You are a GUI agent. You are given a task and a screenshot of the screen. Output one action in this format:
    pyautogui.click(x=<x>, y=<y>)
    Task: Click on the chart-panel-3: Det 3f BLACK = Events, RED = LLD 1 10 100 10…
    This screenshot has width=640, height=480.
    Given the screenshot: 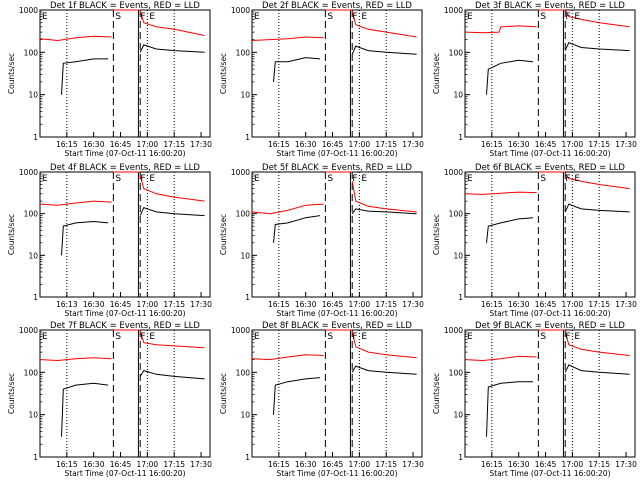 What is the action you would take?
    pyautogui.click(x=534, y=79)
    